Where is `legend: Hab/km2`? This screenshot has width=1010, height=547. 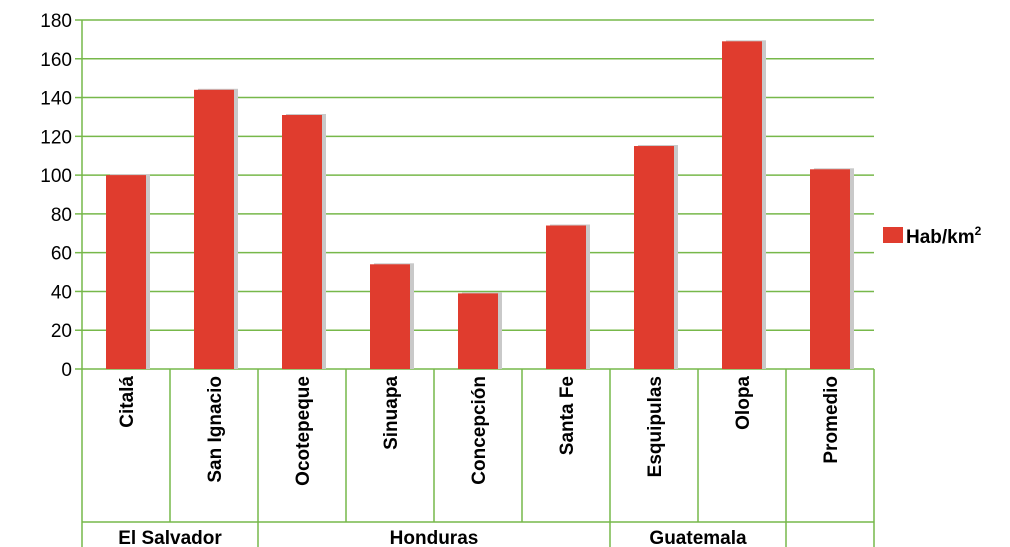 legend: Hab/km2 is located at coordinates (932, 236).